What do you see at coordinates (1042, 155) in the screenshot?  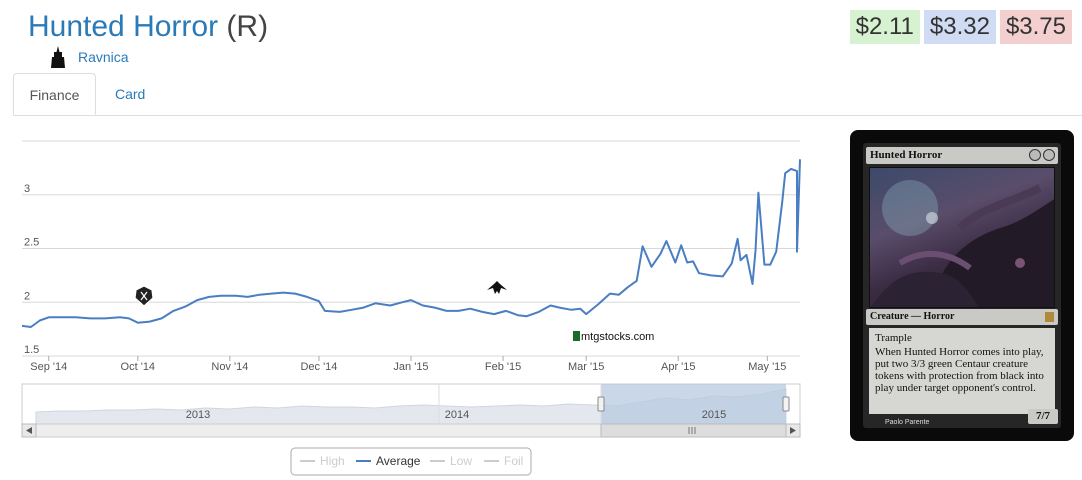 I see `mana-cost-icon` at bounding box center [1042, 155].